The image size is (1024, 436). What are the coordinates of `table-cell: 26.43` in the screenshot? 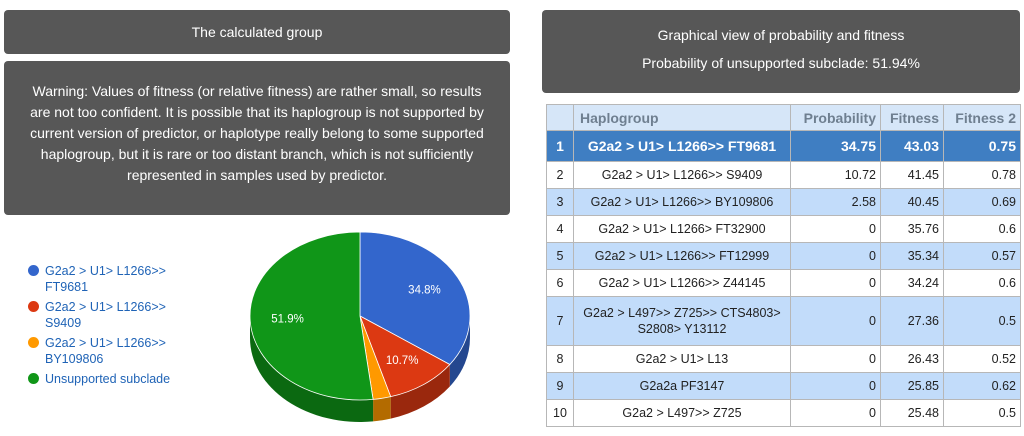 It's located at (912, 359).